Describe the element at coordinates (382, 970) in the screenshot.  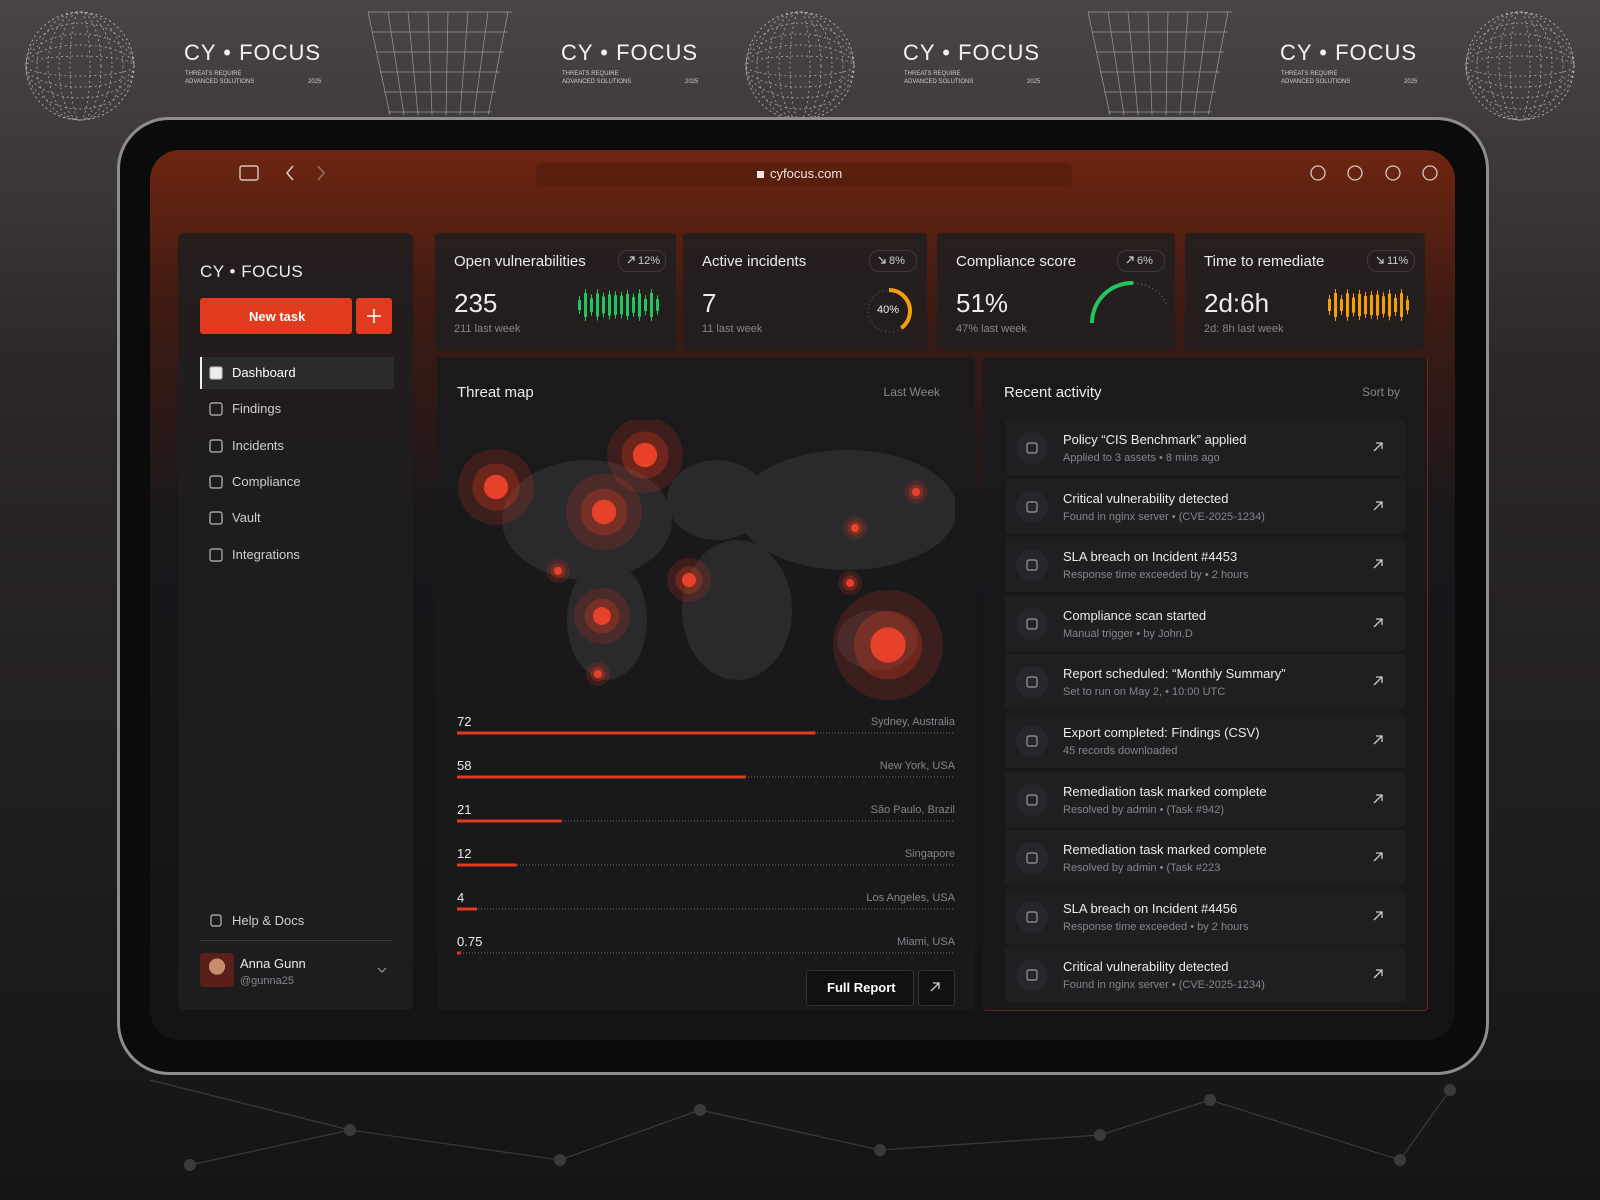
I see `chevron` at that location.